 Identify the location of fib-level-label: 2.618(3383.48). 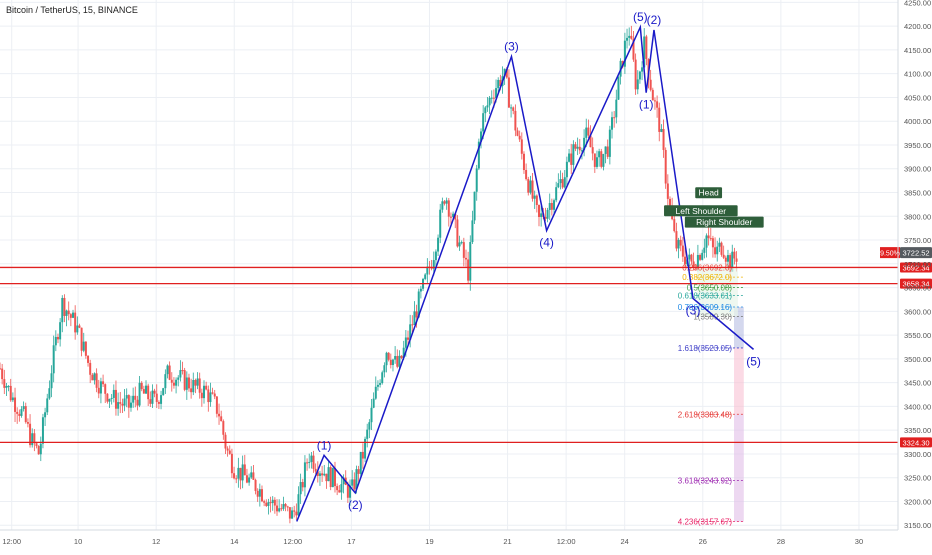
(705, 414).